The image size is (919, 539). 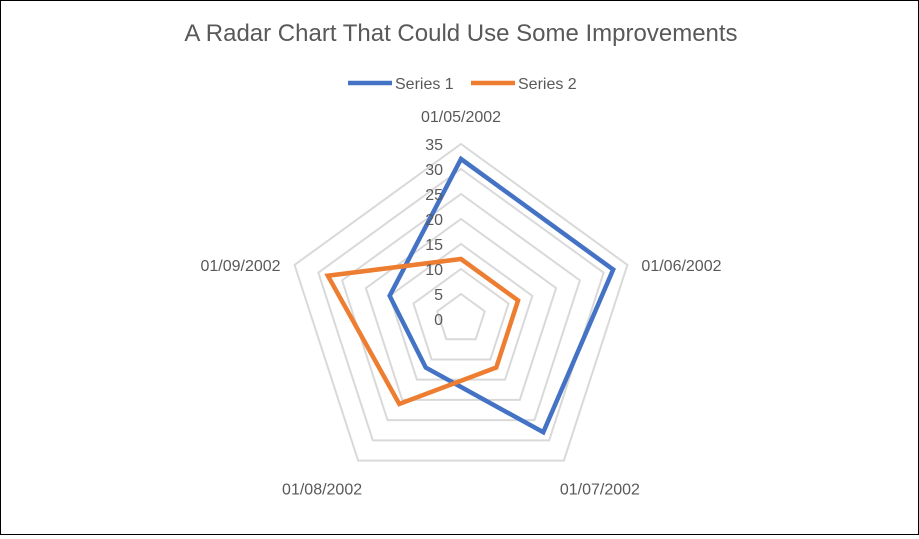 What do you see at coordinates (681, 266) in the screenshot?
I see `category-label: 01/06/2002` at bounding box center [681, 266].